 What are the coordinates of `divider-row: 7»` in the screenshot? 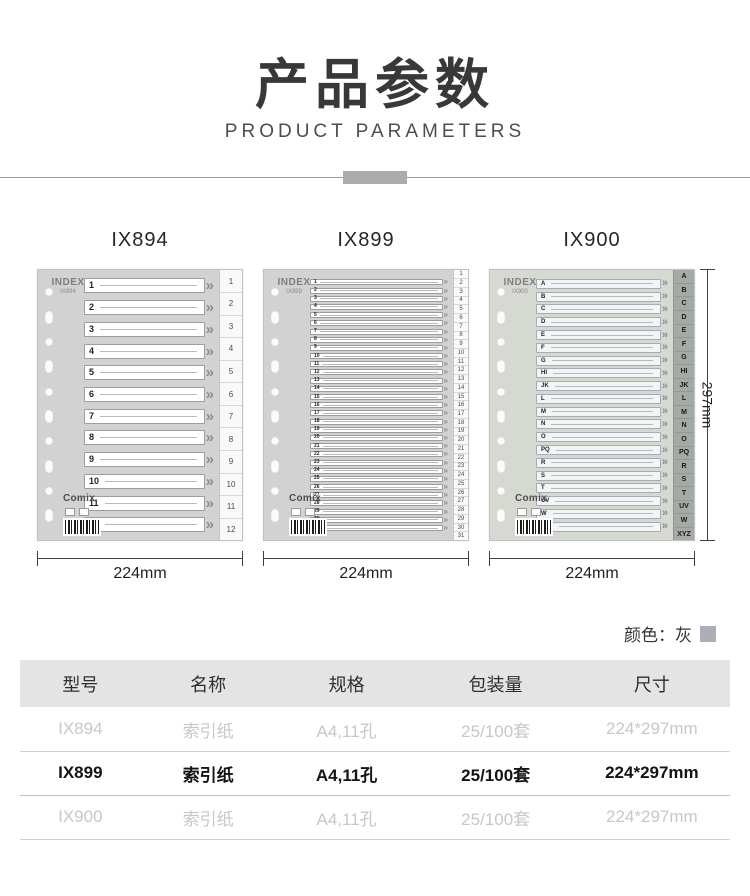 It's located at (379, 331).